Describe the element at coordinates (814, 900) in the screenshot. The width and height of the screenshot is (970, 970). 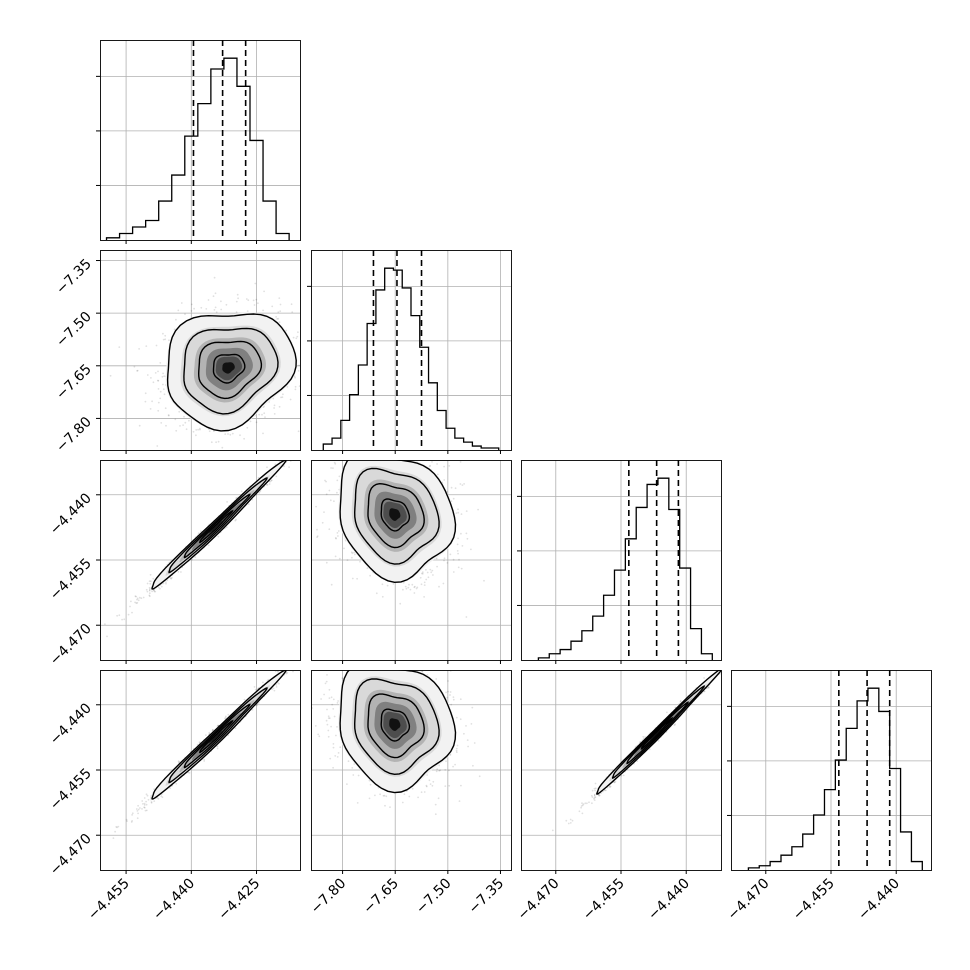
I see `x-tick-label: −4.455` at that location.